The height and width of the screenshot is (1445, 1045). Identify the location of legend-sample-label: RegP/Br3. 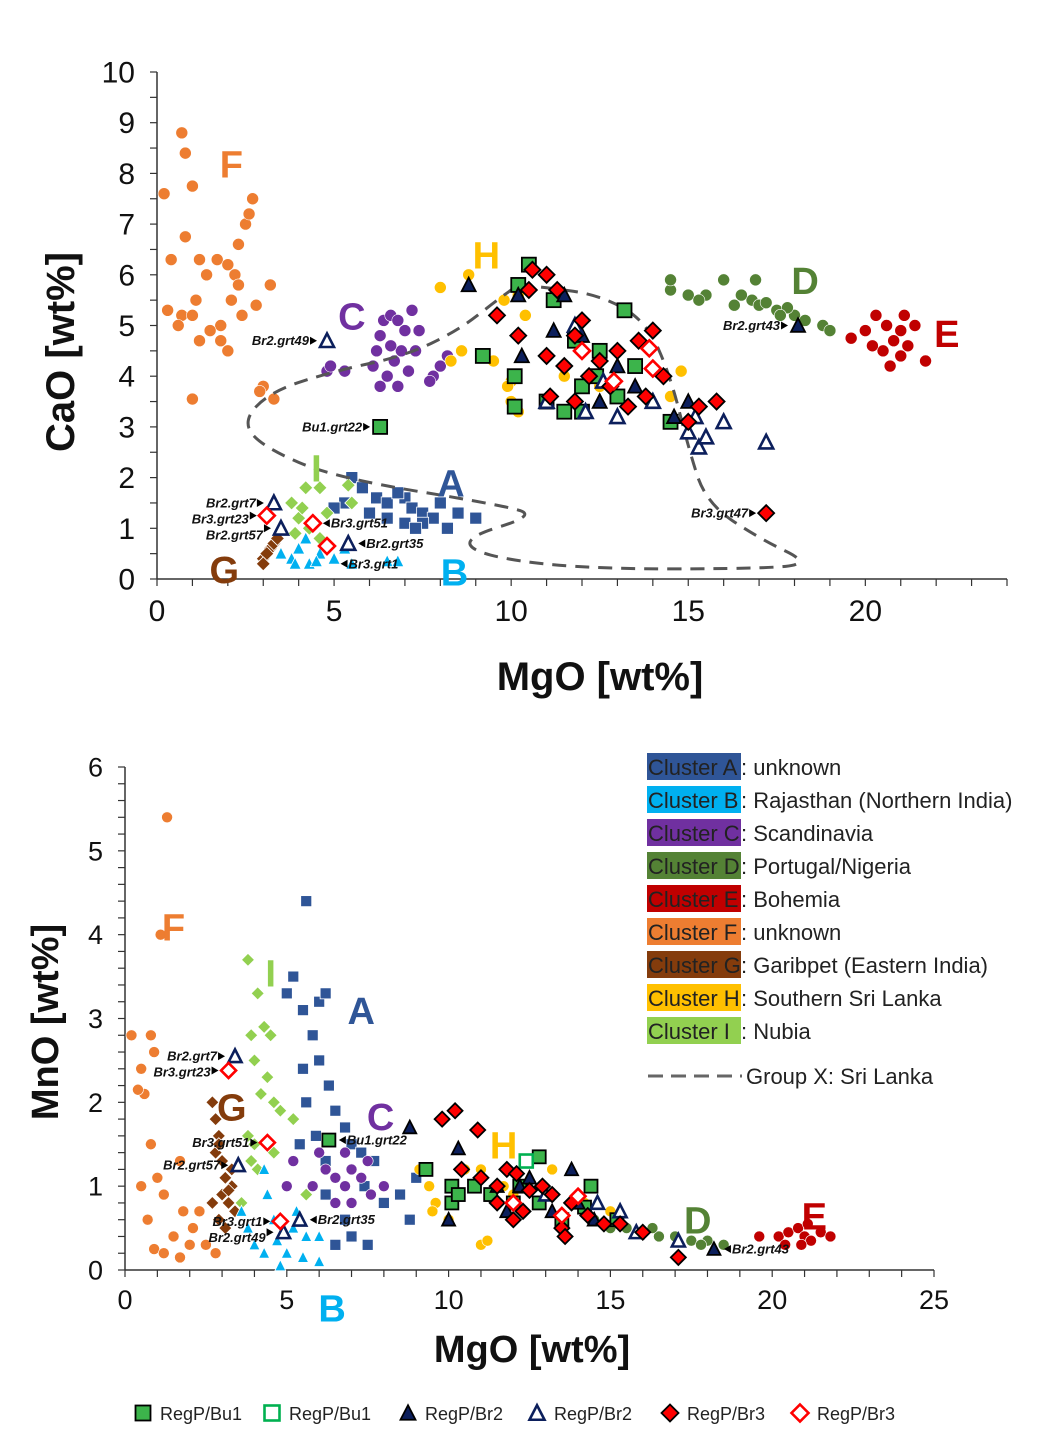
(726, 1414).